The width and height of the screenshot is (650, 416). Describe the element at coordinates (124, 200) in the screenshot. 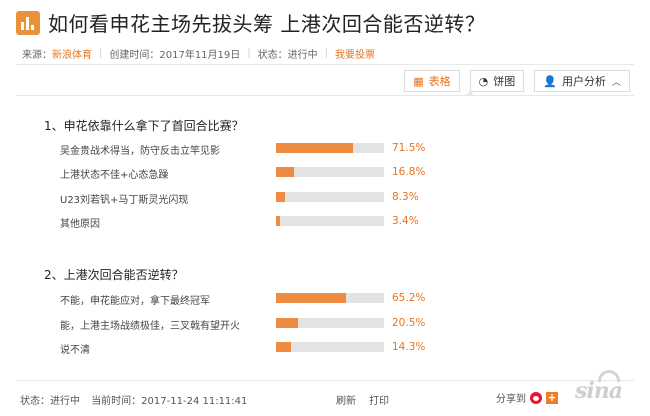

I see `option-label: U23刘若钒+马丁斯灵光闪现` at that location.